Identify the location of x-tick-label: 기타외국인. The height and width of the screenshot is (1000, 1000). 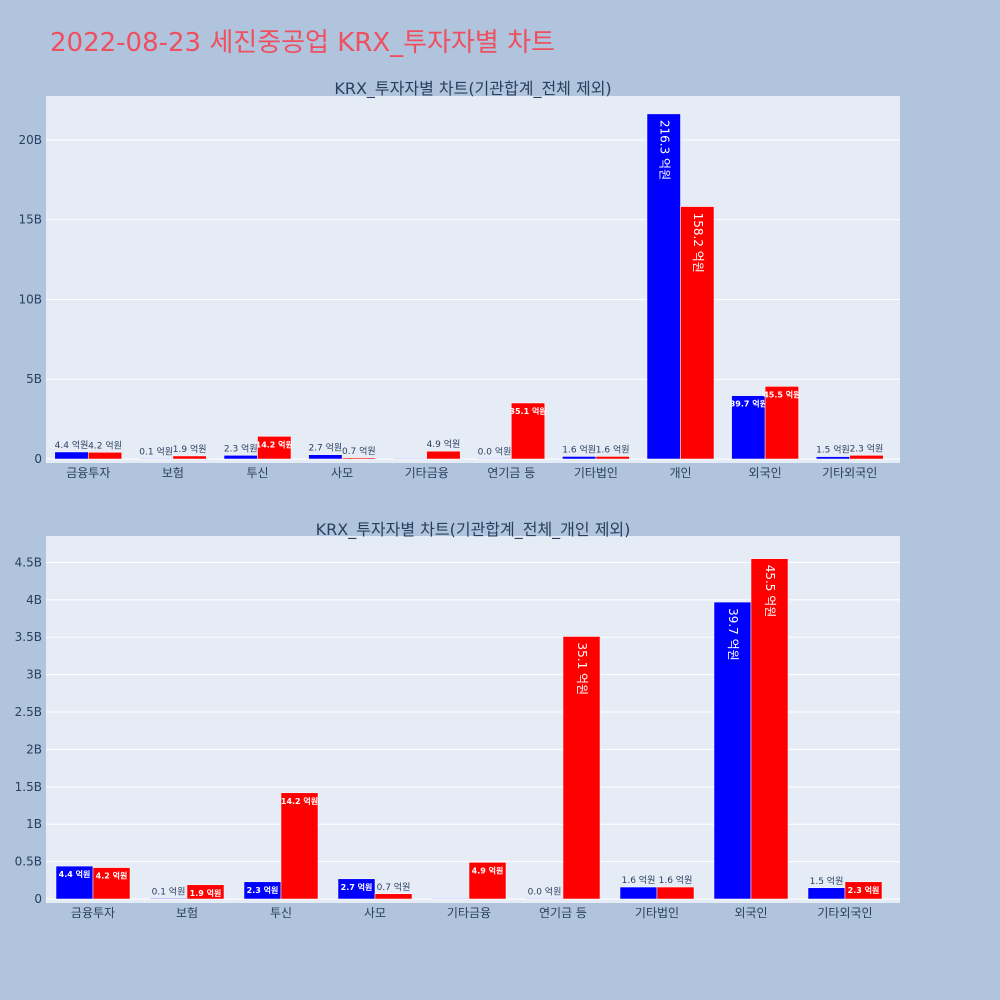
(844, 913).